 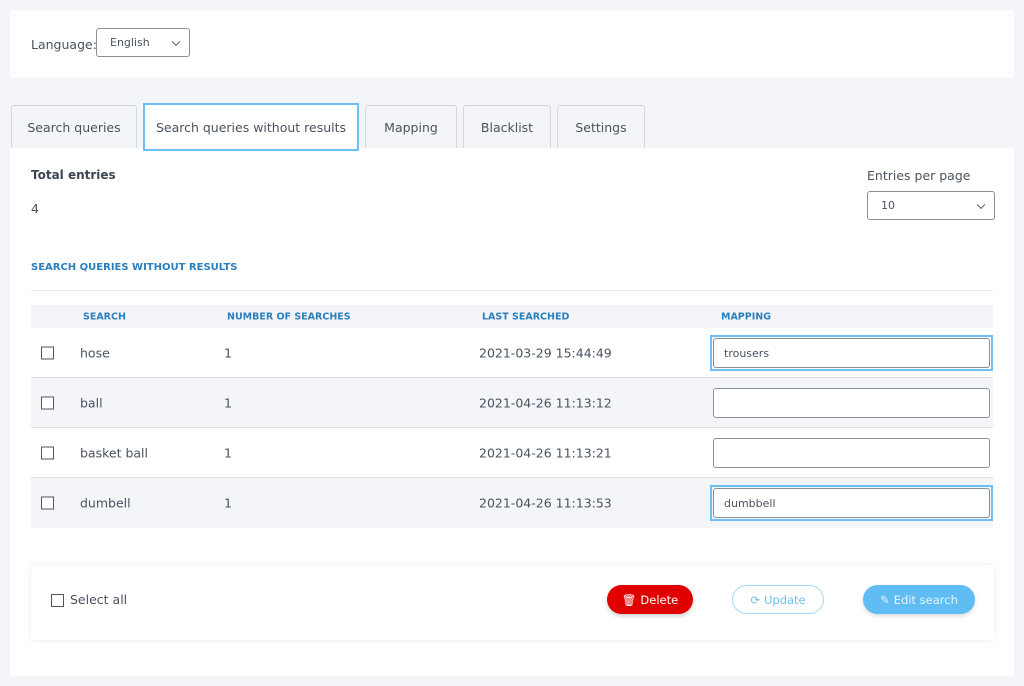 I want to click on last-searched: 2021-03-29 15:44:49, so click(x=545, y=352).